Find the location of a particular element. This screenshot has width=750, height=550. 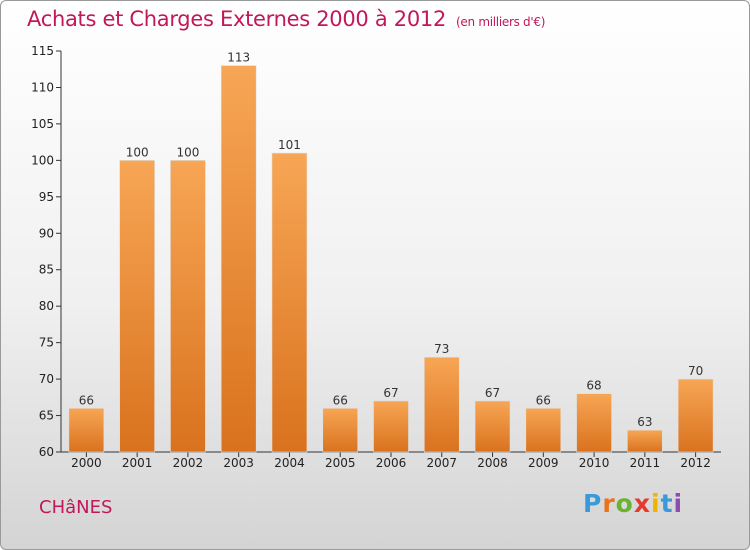

y-tick-label: 115 is located at coordinates (42, 51).